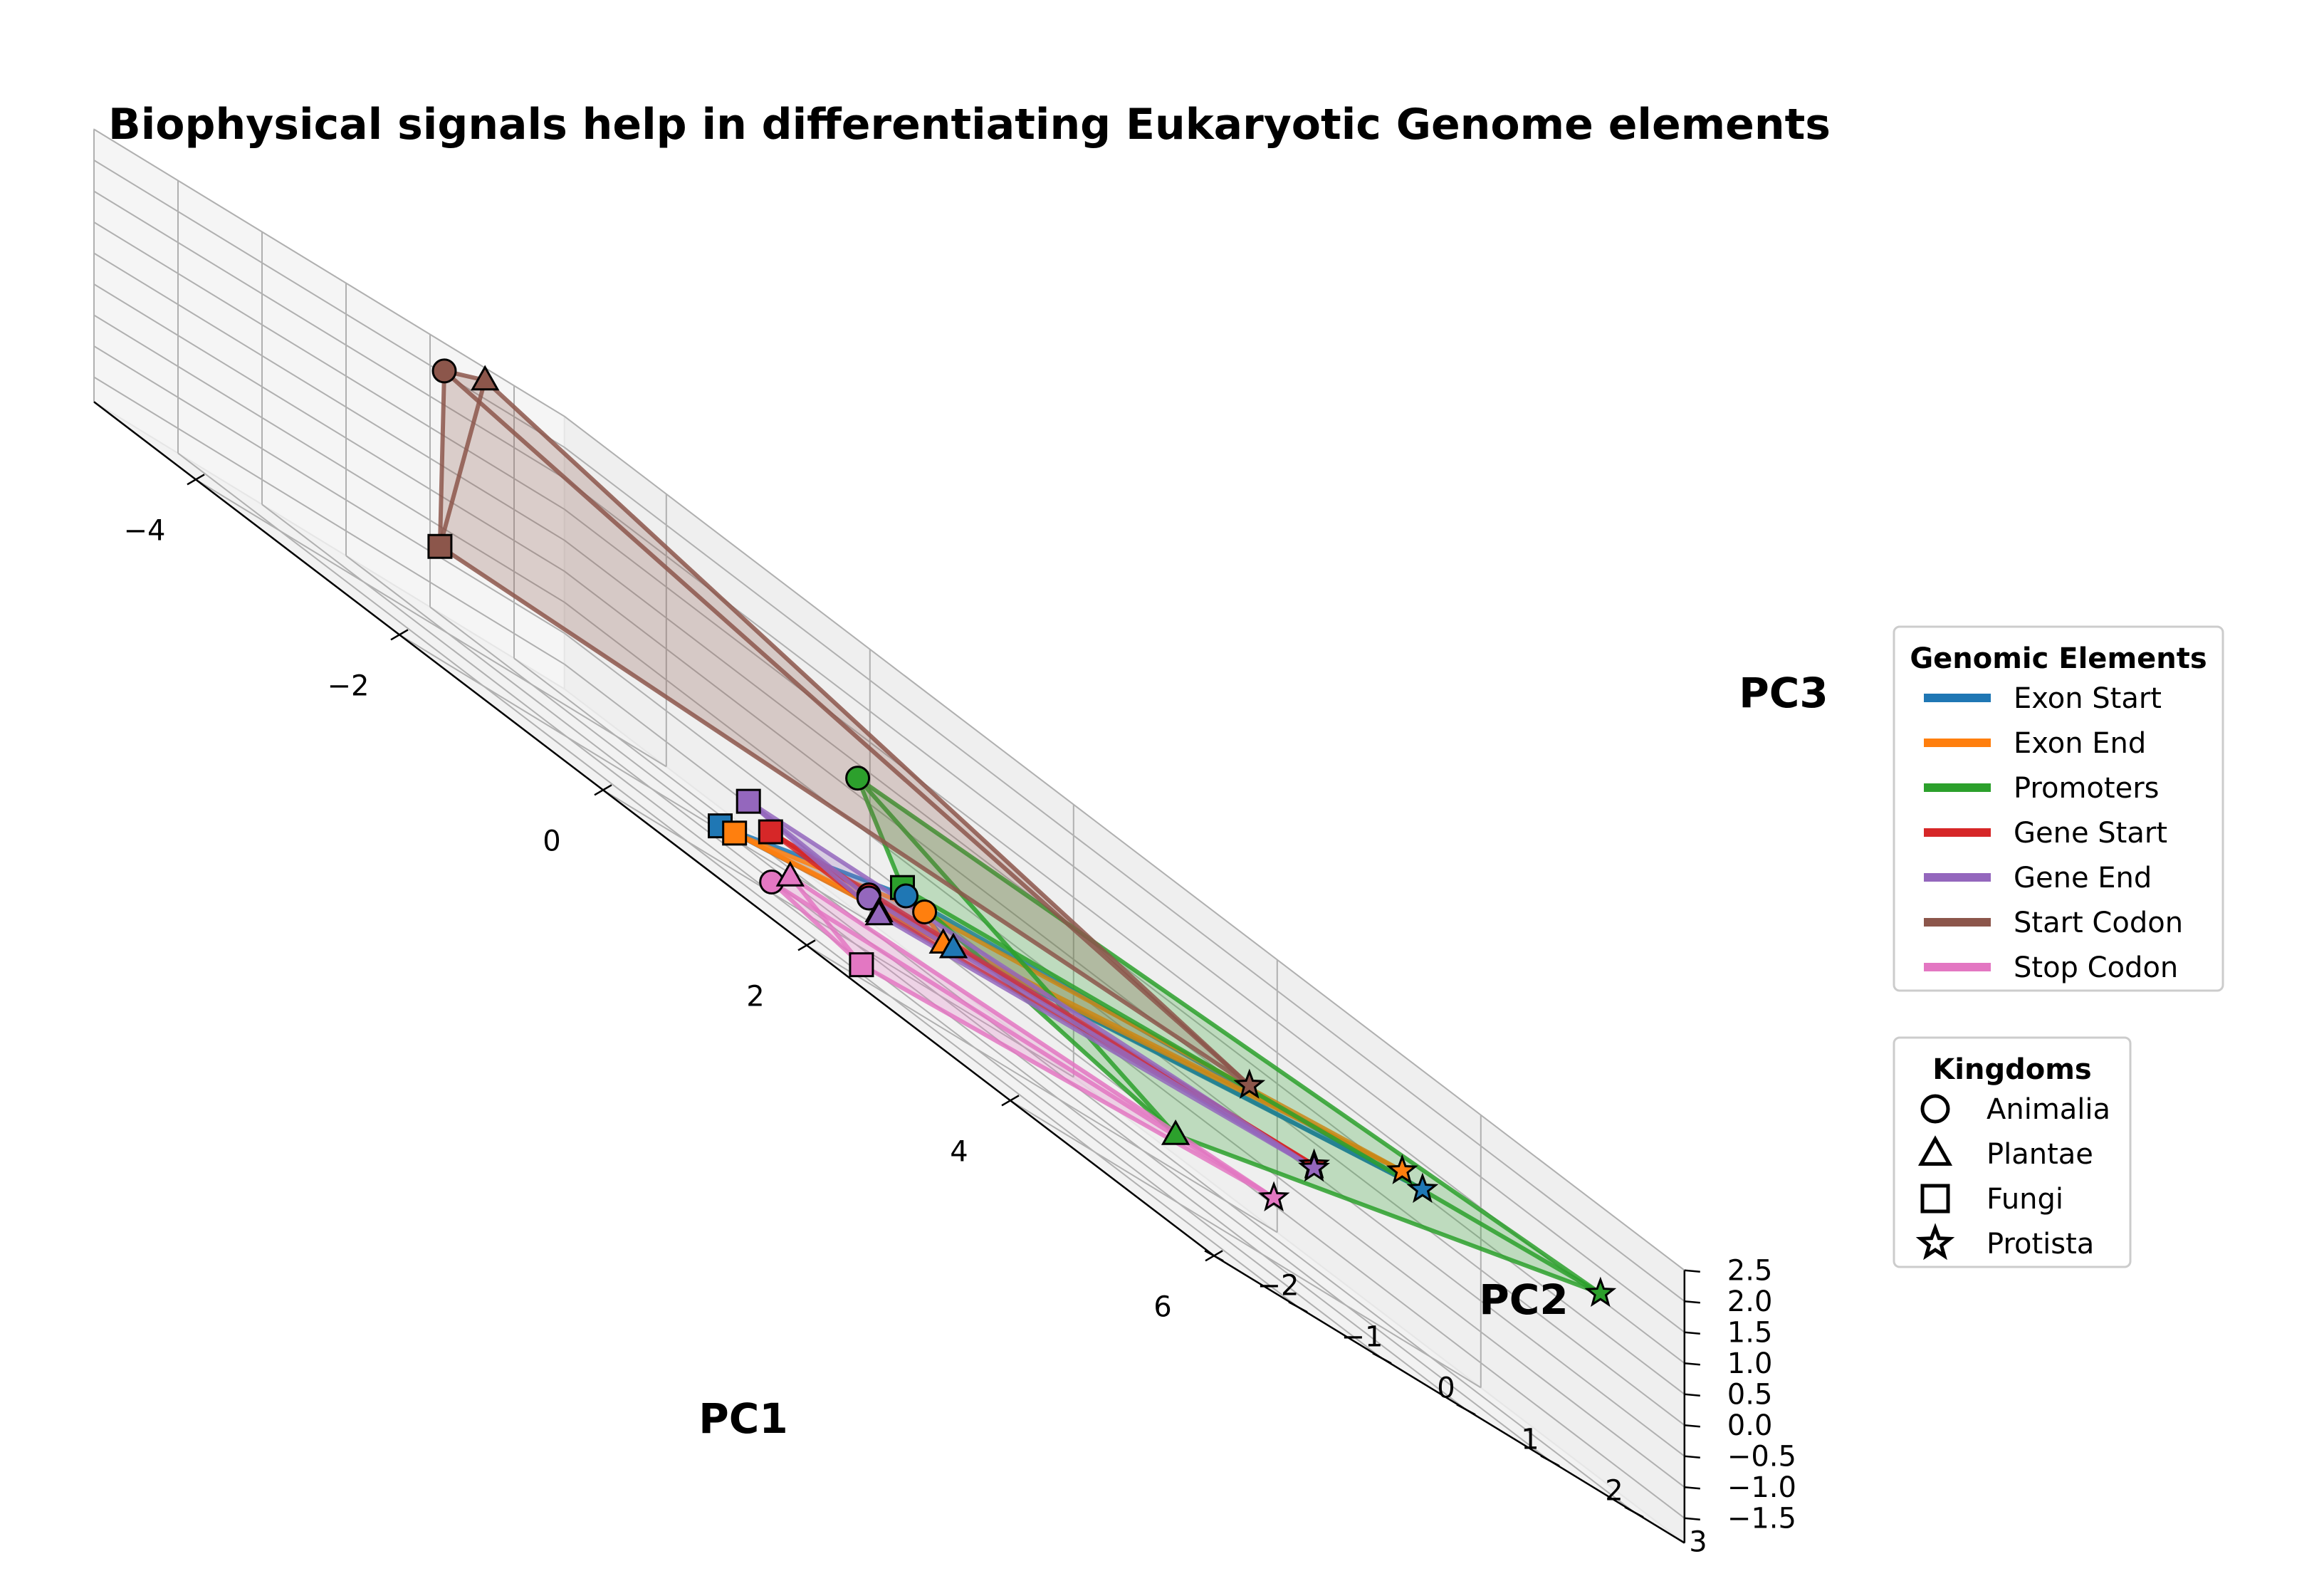 The width and height of the screenshot is (2324, 1581). Describe the element at coordinates (1362, 1336) in the screenshot. I see `y-tick-label: −1` at that location.